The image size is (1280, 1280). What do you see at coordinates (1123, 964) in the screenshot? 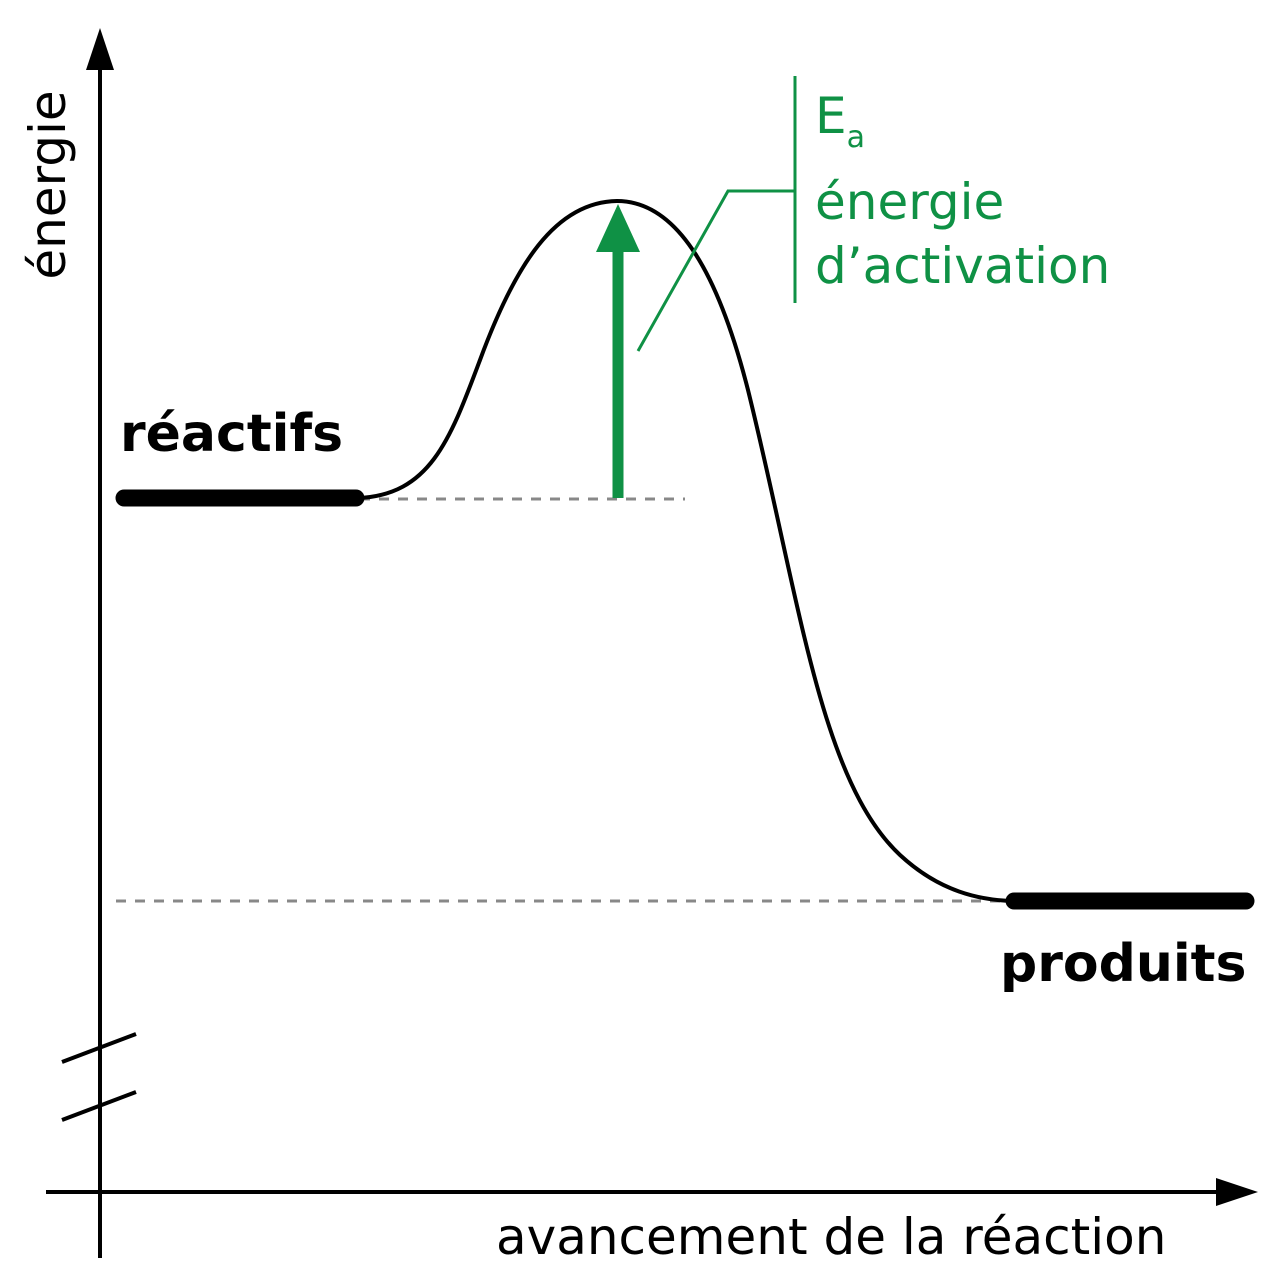
I see `products-label: produits` at bounding box center [1123, 964].